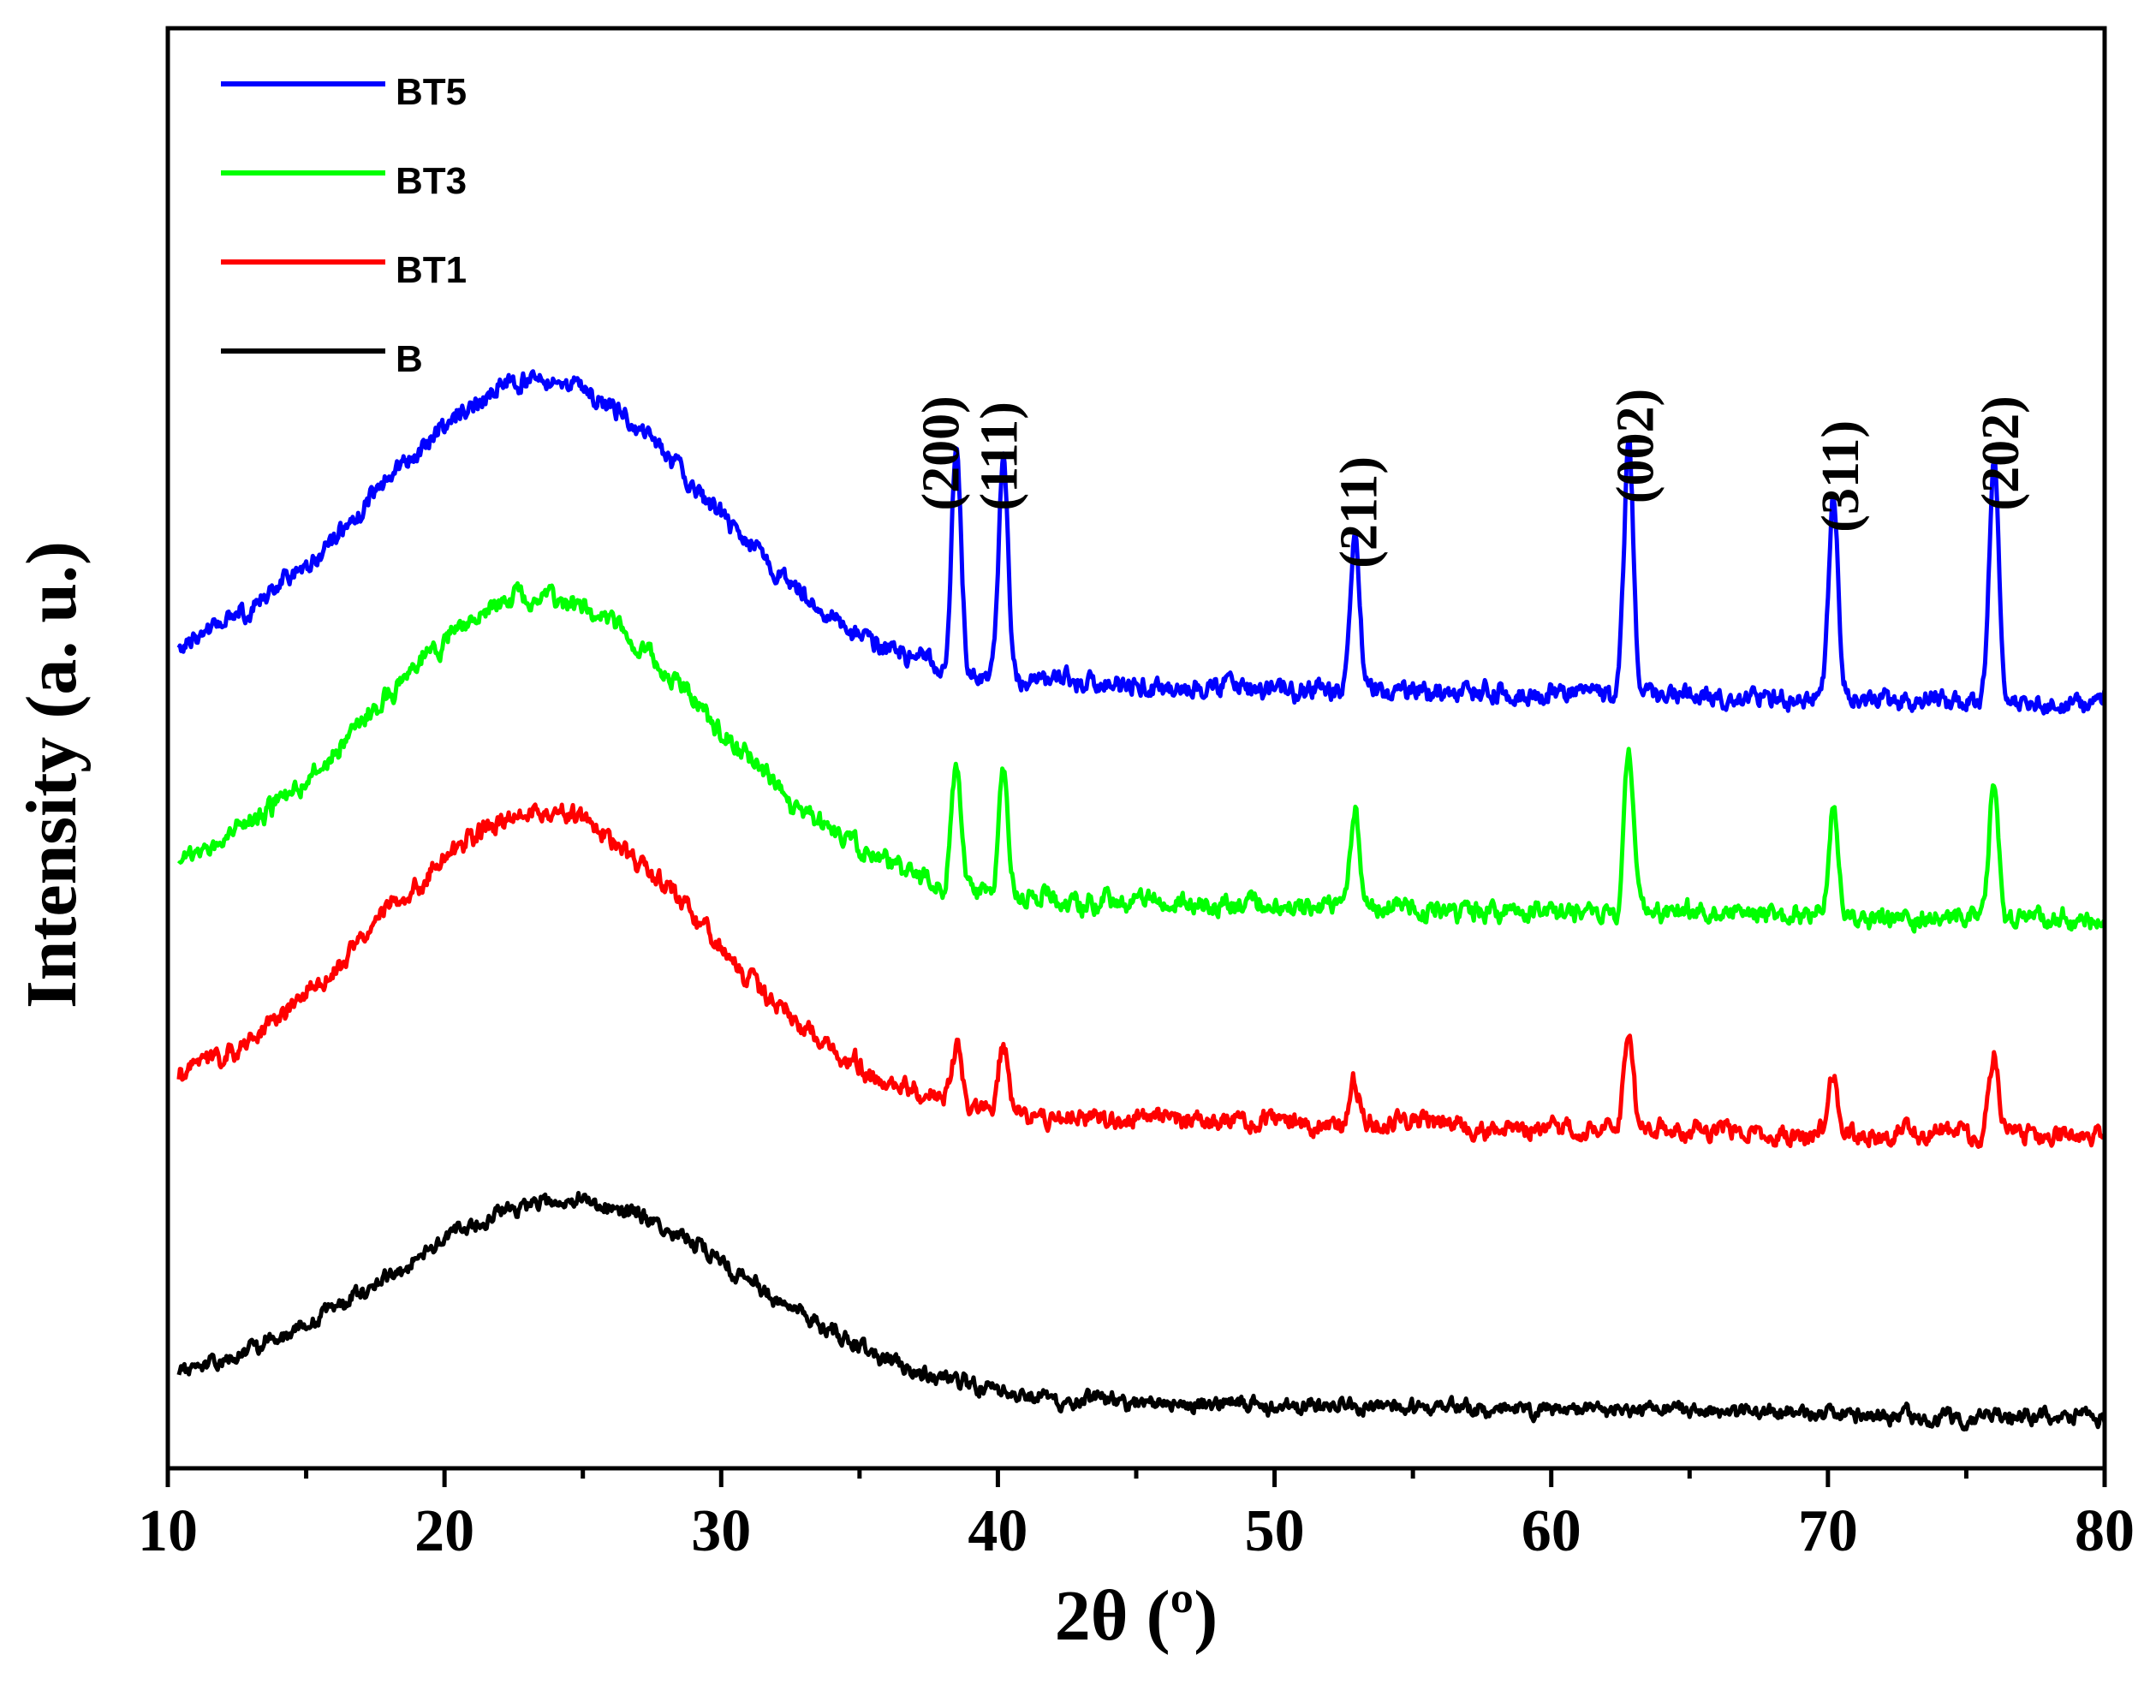  Describe the element at coordinates (344, 225) in the screenshot. I see `legend: BT5 BT3 BT1 B` at that location.